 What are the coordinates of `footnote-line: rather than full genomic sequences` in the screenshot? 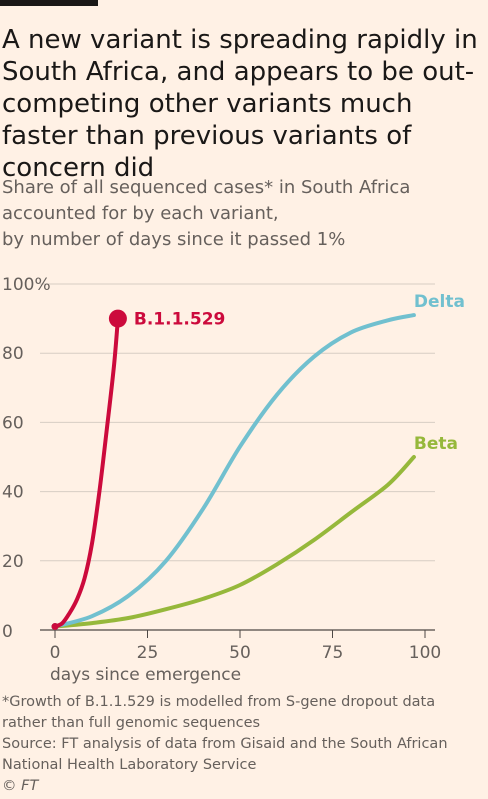 It's located at (131, 723).